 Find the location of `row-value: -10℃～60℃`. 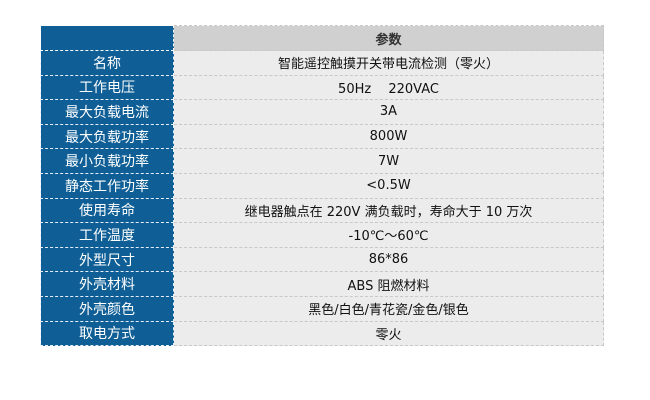

row-value: -10℃～60℃ is located at coordinates (388, 235).